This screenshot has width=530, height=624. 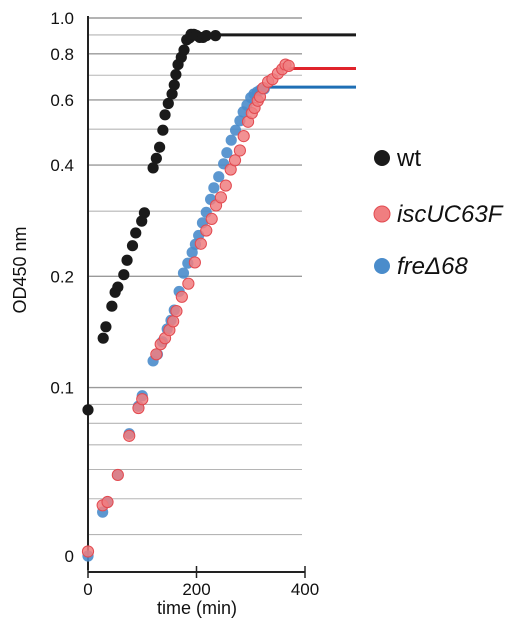 I want to click on y-tick-label: 0.8, so click(x=62, y=54).